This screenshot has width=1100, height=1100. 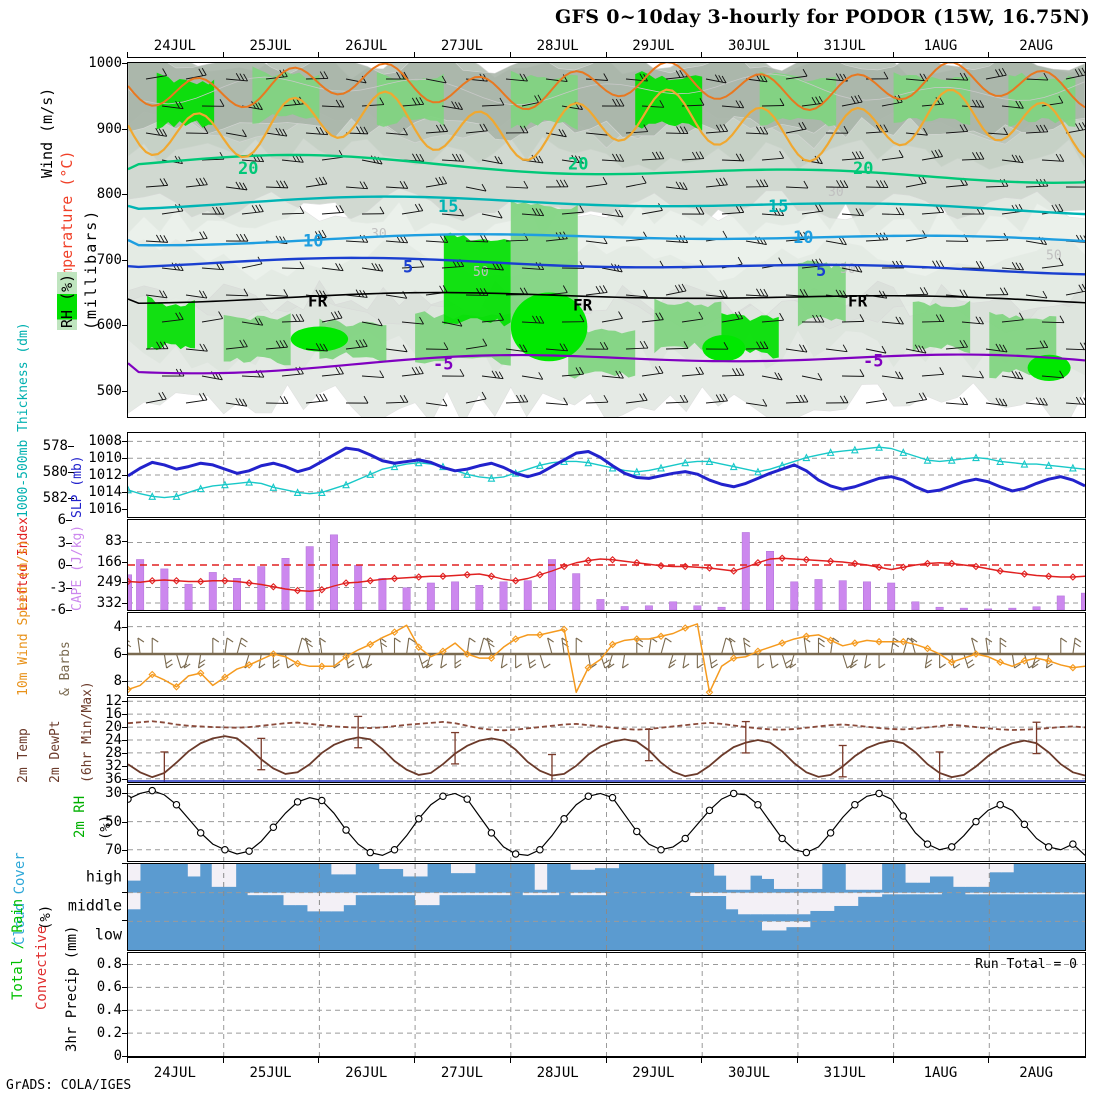 What do you see at coordinates (95, 565) in the screenshot?
I see `cape-yticks: 332 249 166 83` at bounding box center [95, 565].